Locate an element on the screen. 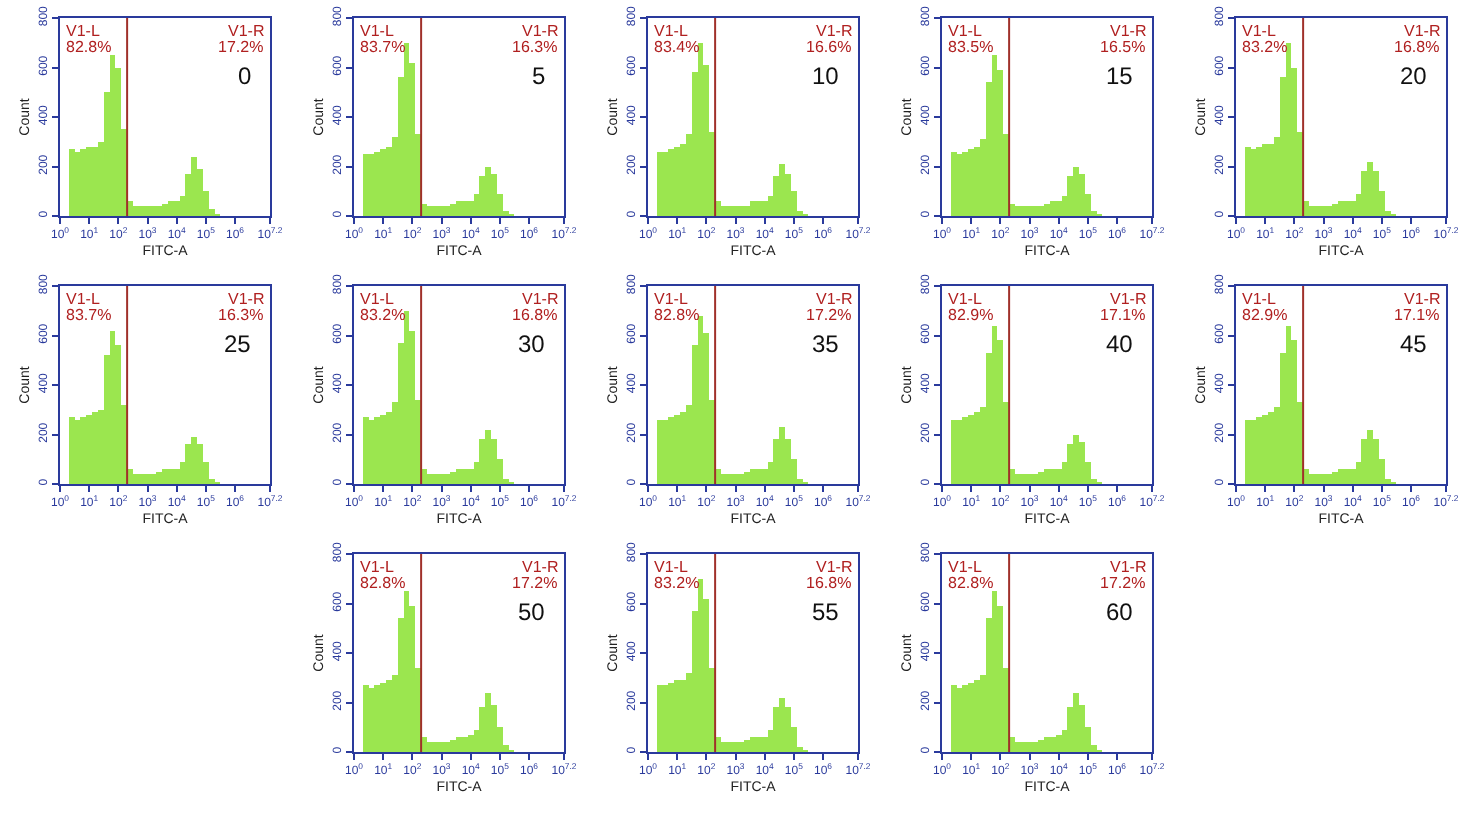 The width and height of the screenshot is (1476, 824). annotation: 30 is located at coordinates (532, 344).